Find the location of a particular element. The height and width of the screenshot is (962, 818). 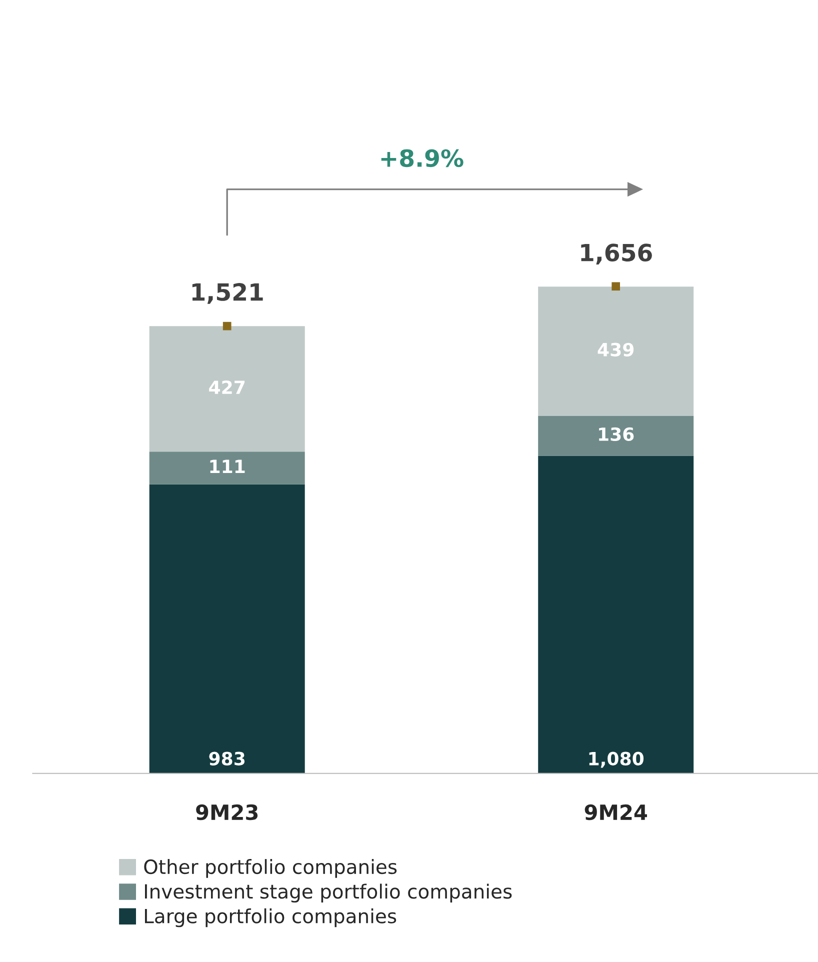

data-label: 111 is located at coordinates (227, 466).